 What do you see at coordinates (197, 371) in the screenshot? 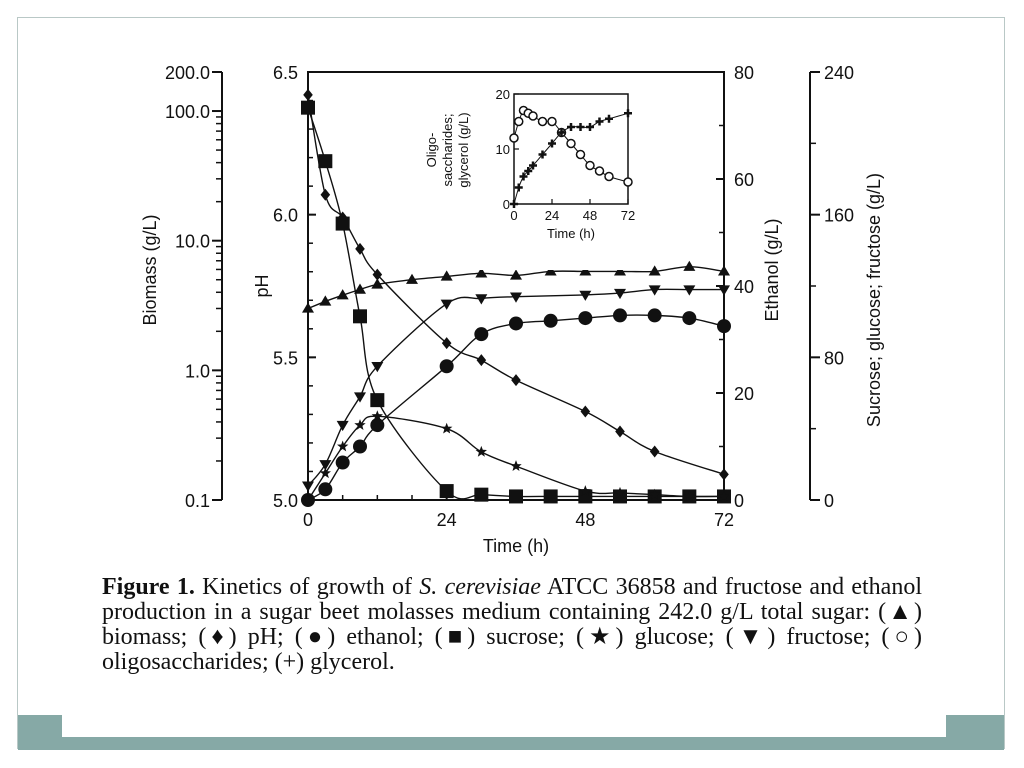
I see `biomass-axis-tick-label: 1.0` at bounding box center [197, 371].